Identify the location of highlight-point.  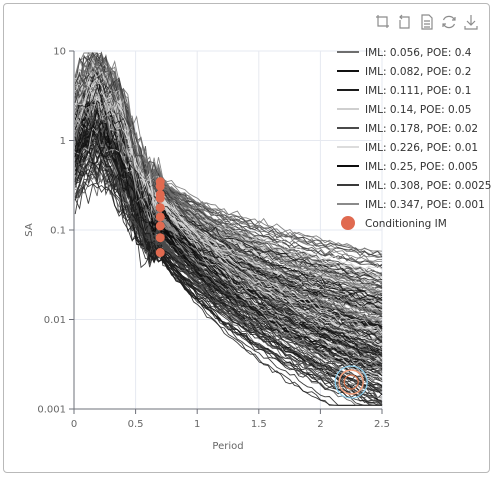
(351, 382).